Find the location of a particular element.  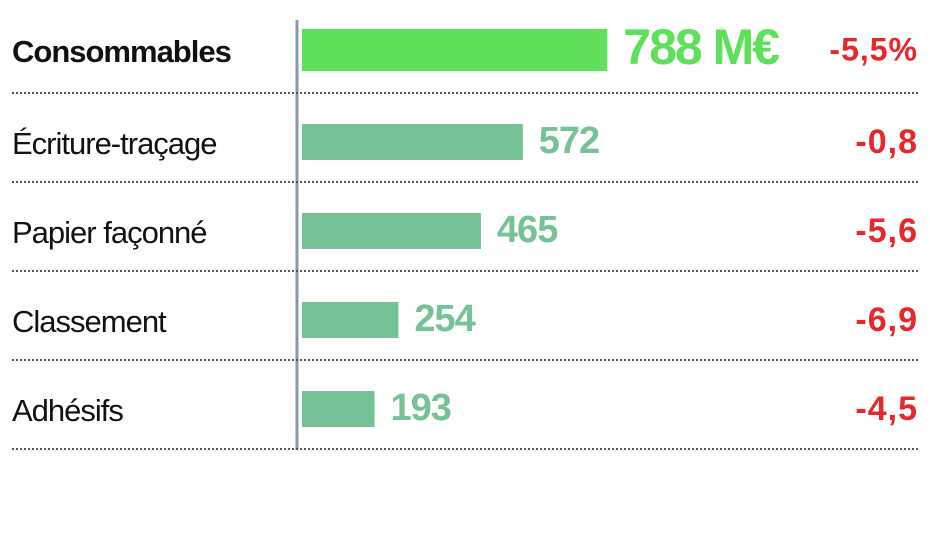

value-label: 788 M€ is located at coordinates (701, 47).